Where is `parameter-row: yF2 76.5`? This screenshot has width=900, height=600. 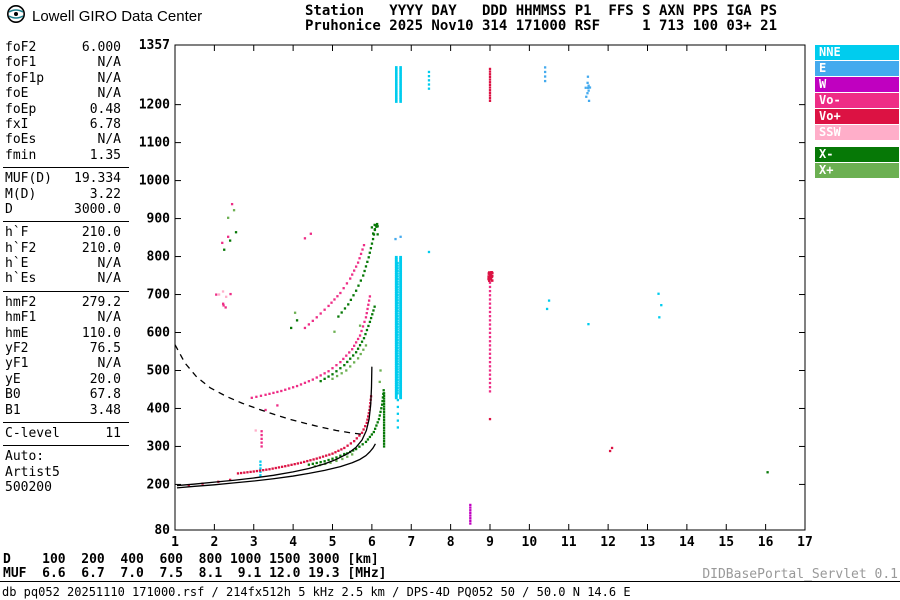
parameter-row: yF2 76.5 is located at coordinates (66, 348).